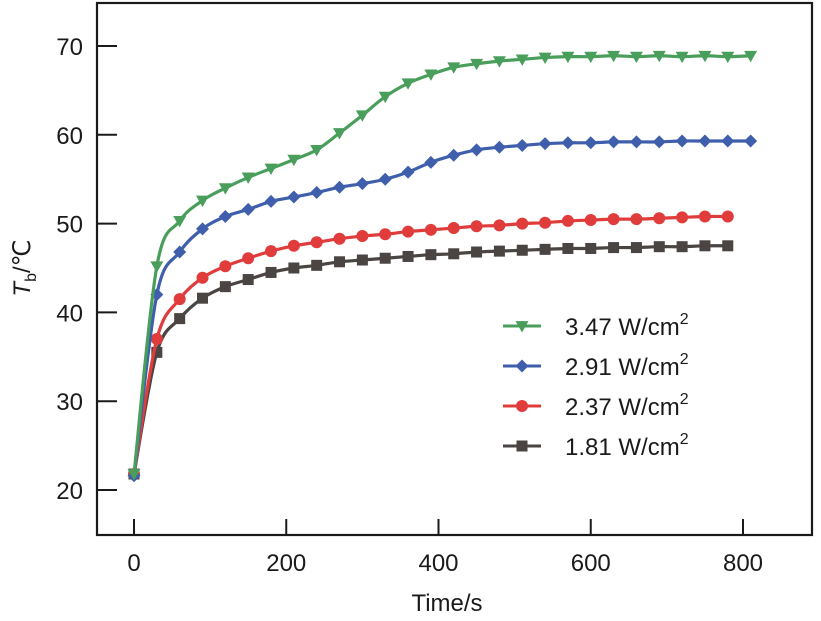 The width and height of the screenshot is (821, 621). What do you see at coordinates (743, 563) in the screenshot?
I see `x-tick-label: 800` at bounding box center [743, 563].